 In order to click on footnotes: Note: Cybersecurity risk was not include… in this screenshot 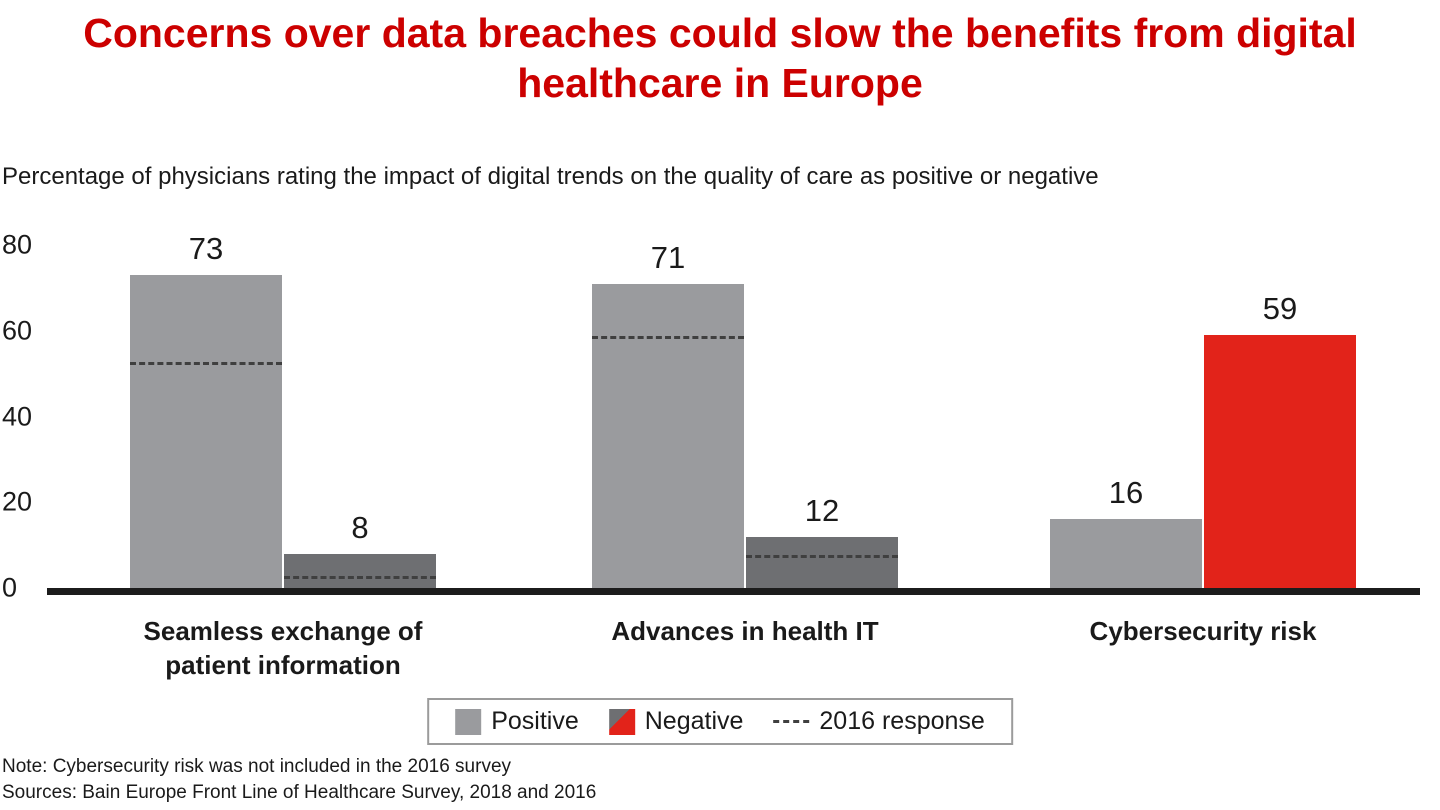, I will do `click(299, 779)`.